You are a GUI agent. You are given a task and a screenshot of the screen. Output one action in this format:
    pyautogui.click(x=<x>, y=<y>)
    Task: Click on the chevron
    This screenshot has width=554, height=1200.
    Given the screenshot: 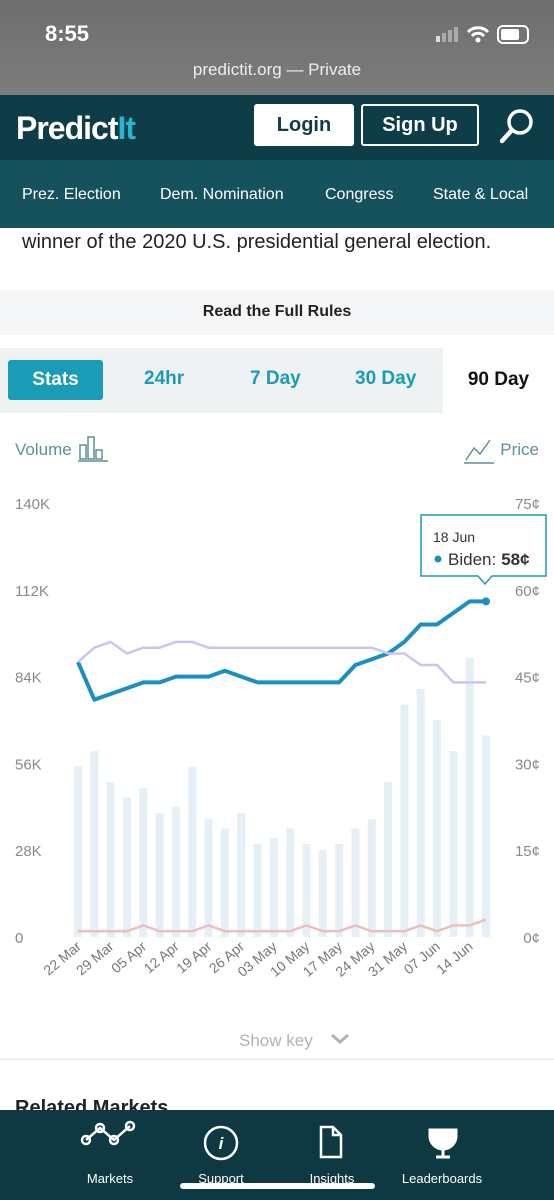 What is the action you would take?
    pyautogui.click(x=340, y=1038)
    